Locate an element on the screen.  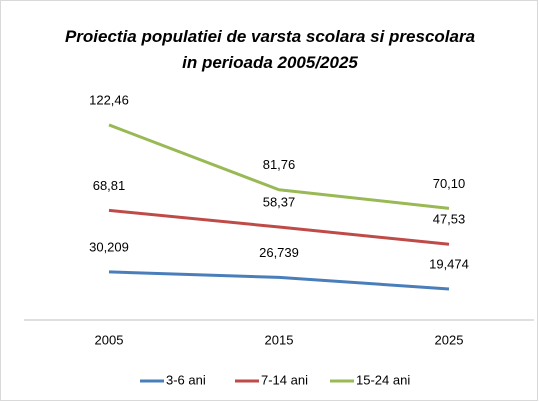
legend-label: 15-24 ani is located at coordinates (383, 379).